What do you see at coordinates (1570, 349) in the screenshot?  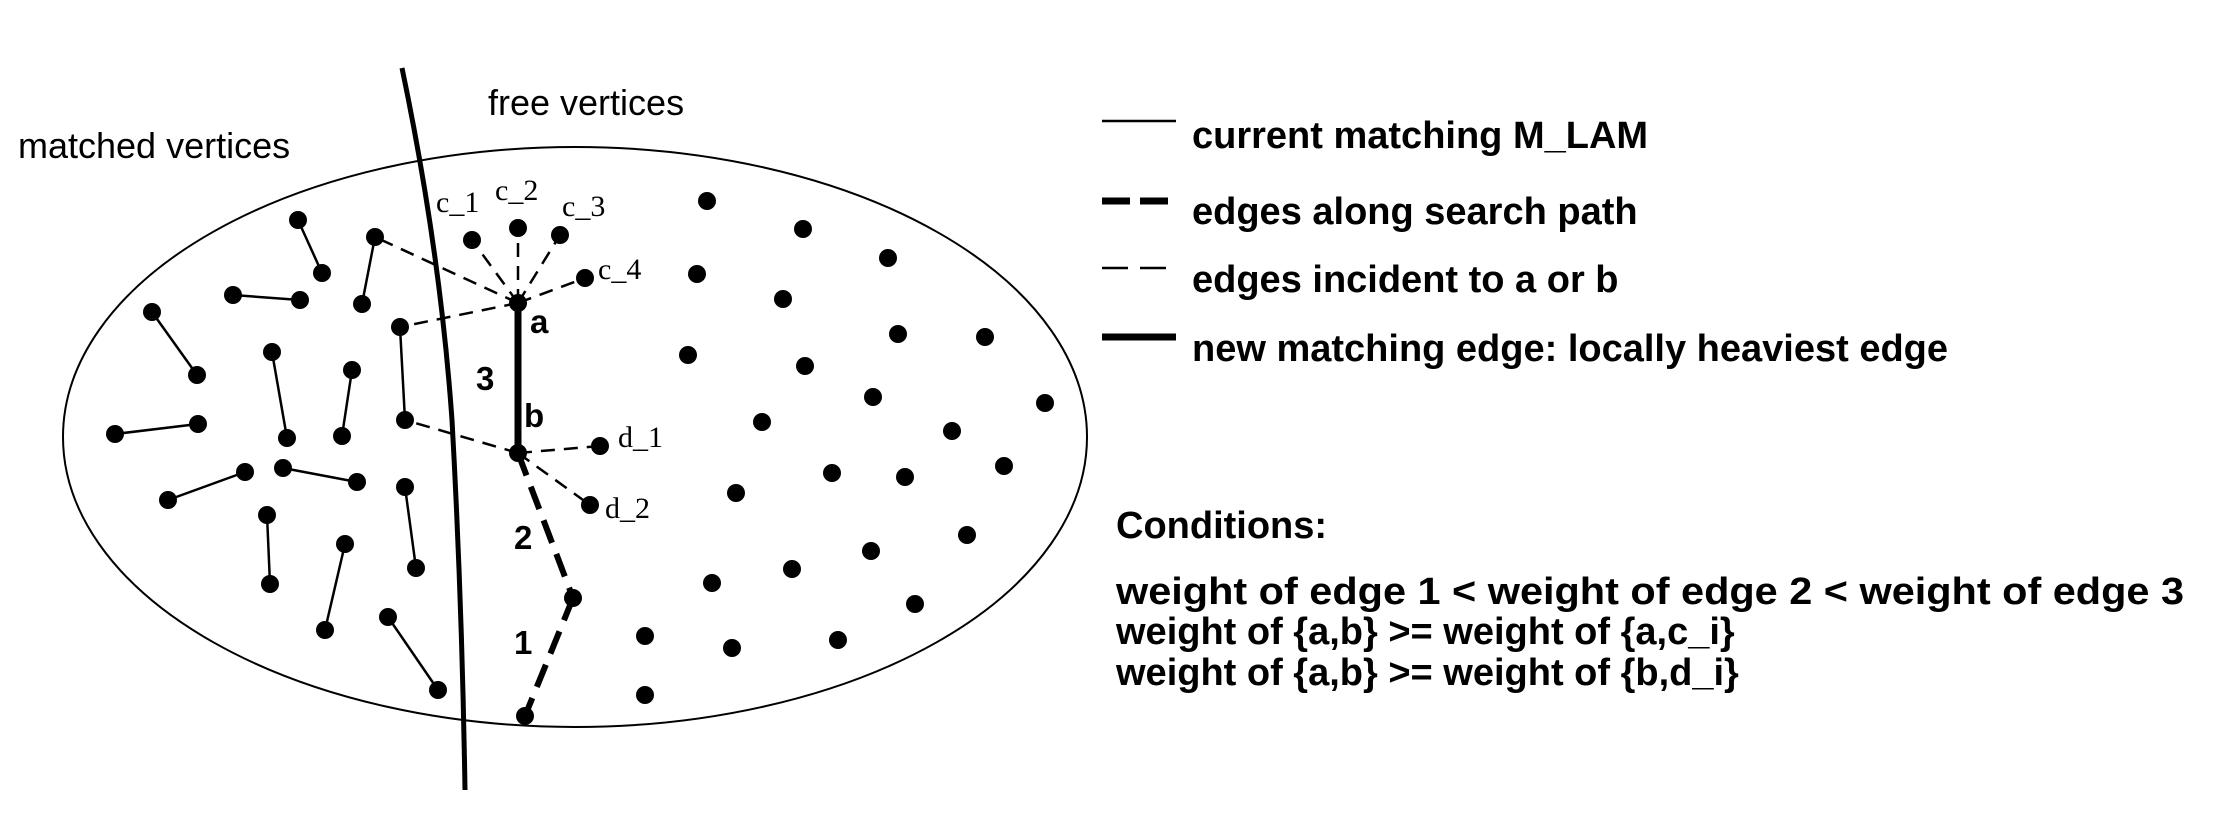 I see `legend-label-new-matching: new matching edge: locally heaviest edge` at bounding box center [1570, 349].